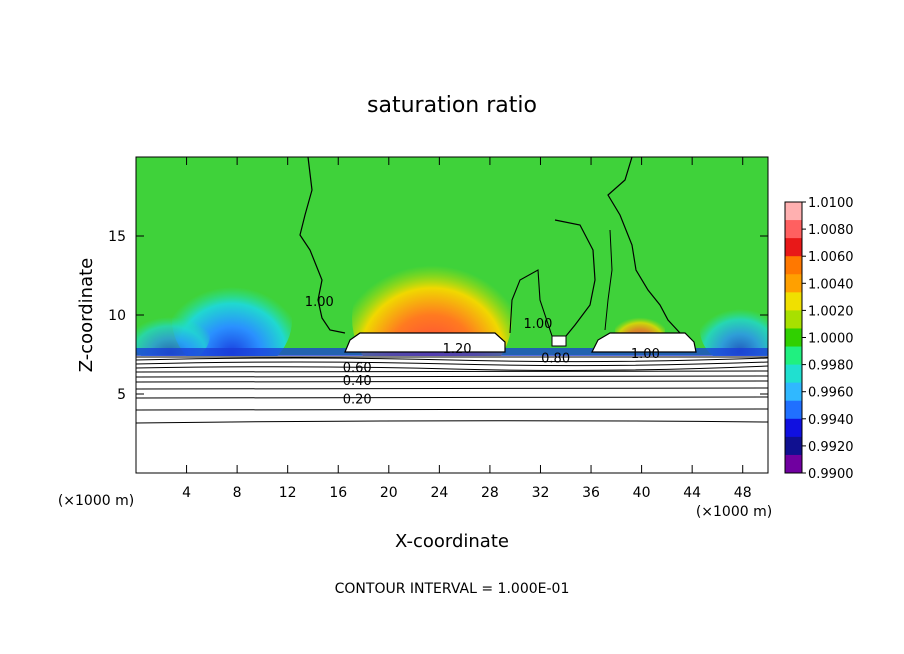  I want to click on contour-label: 0.80, so click(555, 359).